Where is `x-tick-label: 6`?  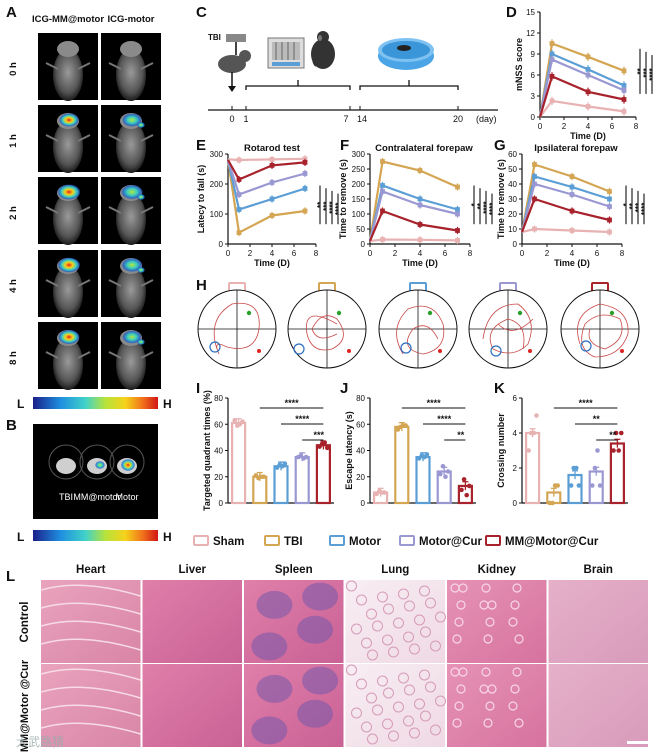
x-tick-label: 6 is located at coordinates (597, 253).